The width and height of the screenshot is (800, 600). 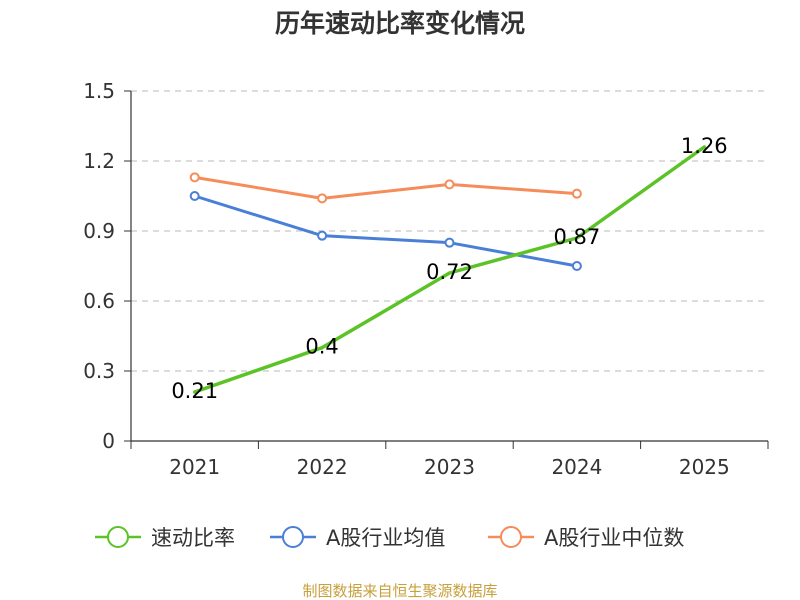 What do you see at coordinates (399, 591) in the screenshot?
I see `data-source-note: 制图数据来自恒生聚源数据库` at bounding box center [399, 591].